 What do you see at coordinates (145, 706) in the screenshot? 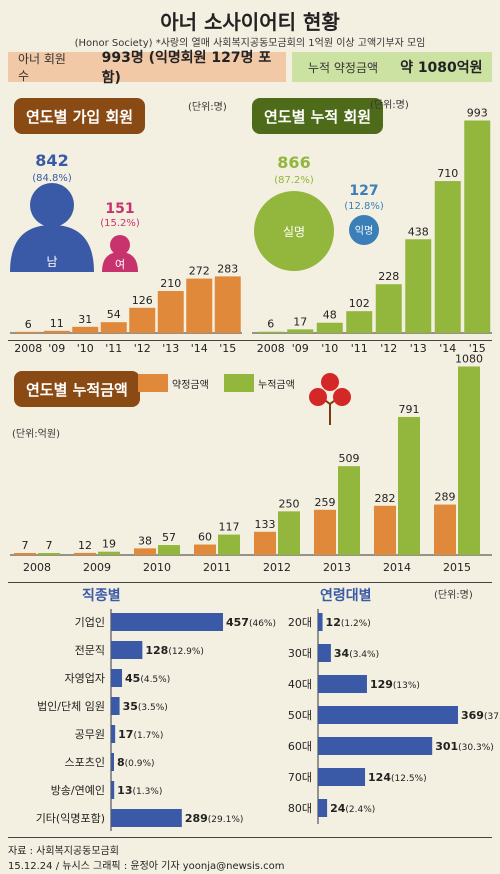
I see `bar-value-label: 35(3.5%)` at bounding box center [145, 706].